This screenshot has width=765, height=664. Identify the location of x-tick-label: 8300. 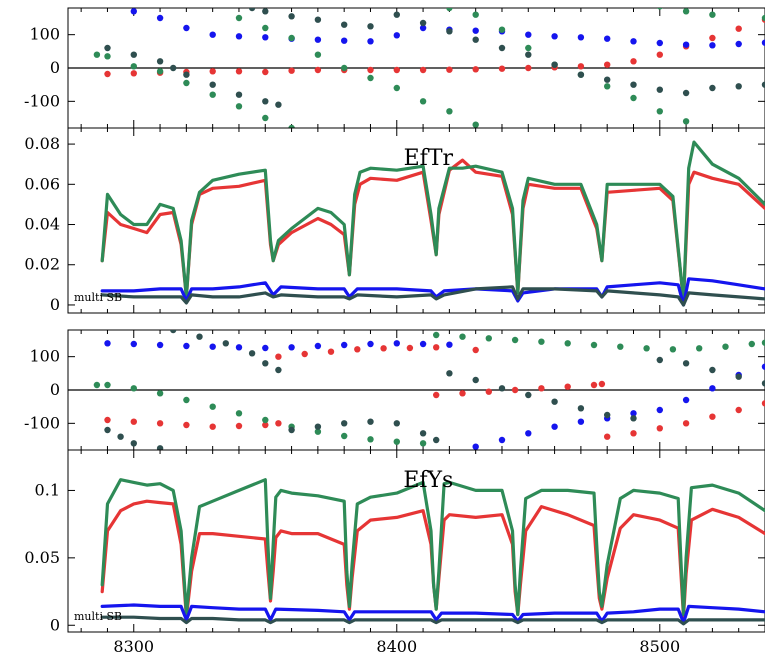
(133, 646).